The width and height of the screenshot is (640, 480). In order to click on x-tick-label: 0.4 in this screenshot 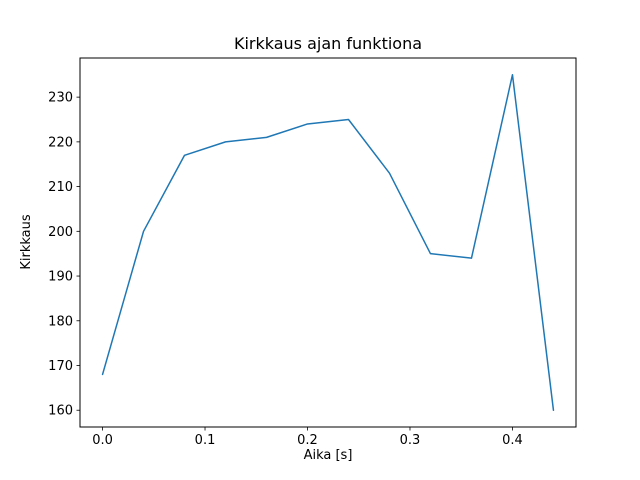, I will do `click(512, 440)`.